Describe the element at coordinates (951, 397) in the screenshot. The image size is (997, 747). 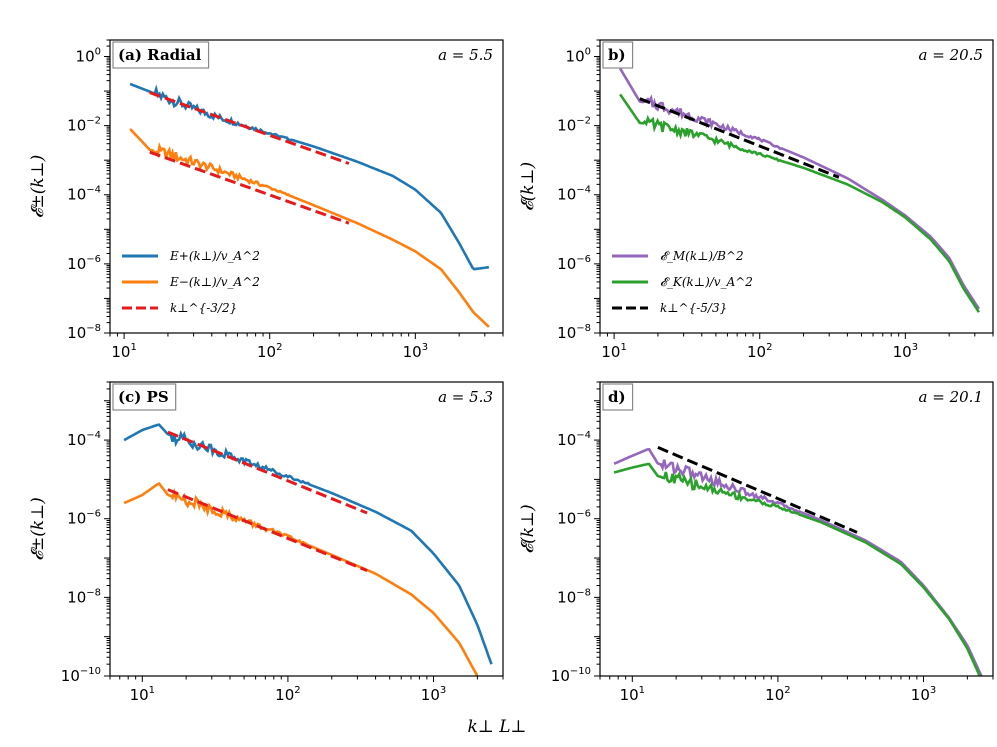
I see `panel-annotation: a = 20.1` at that location.